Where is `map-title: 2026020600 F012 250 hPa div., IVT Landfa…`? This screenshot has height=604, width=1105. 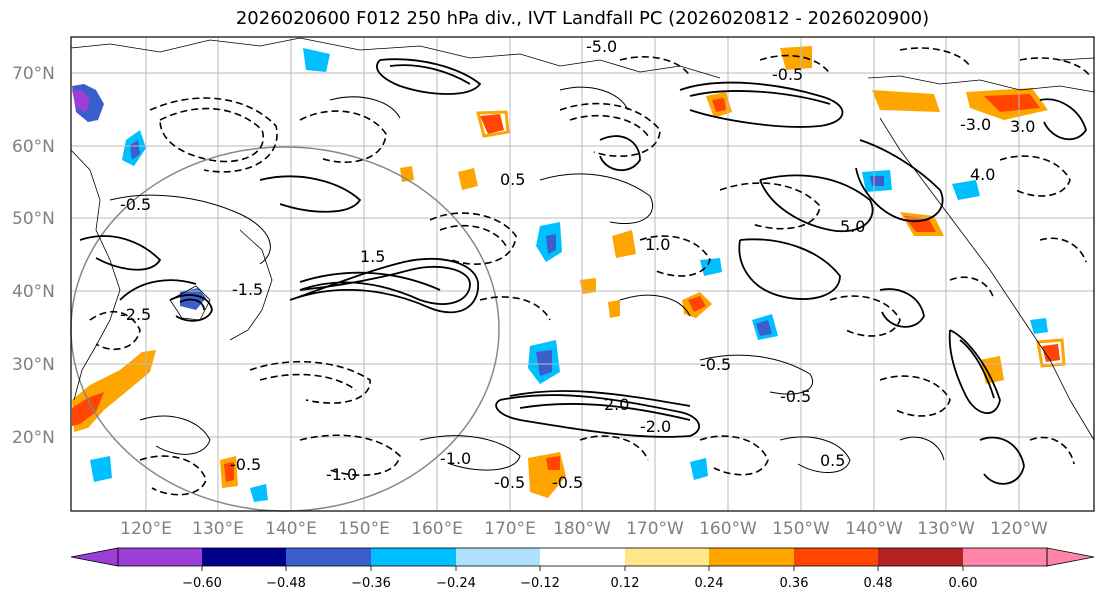 map-title: 2026020600 F012 250 hPa div., IVT Landfa… is located at coordinates (582, 18).